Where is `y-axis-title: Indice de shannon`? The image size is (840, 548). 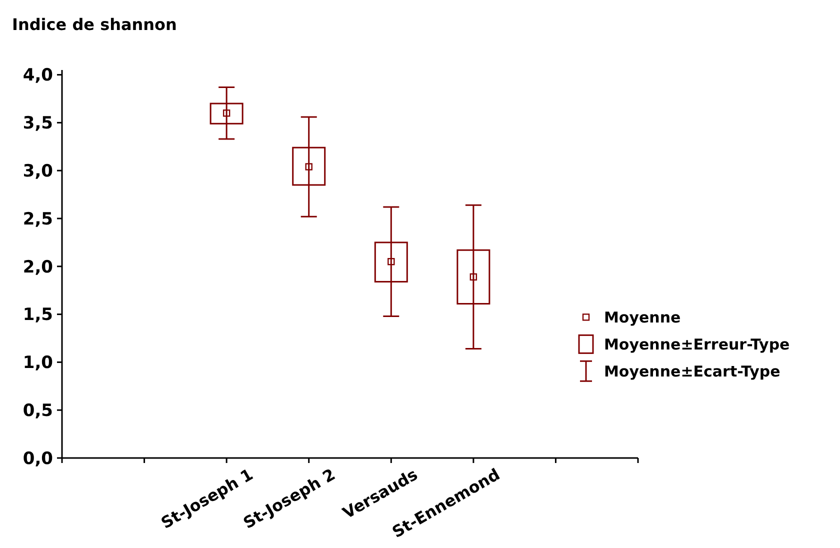 y-axis-title: Indice de shannon is located at coordinates (94, 24).